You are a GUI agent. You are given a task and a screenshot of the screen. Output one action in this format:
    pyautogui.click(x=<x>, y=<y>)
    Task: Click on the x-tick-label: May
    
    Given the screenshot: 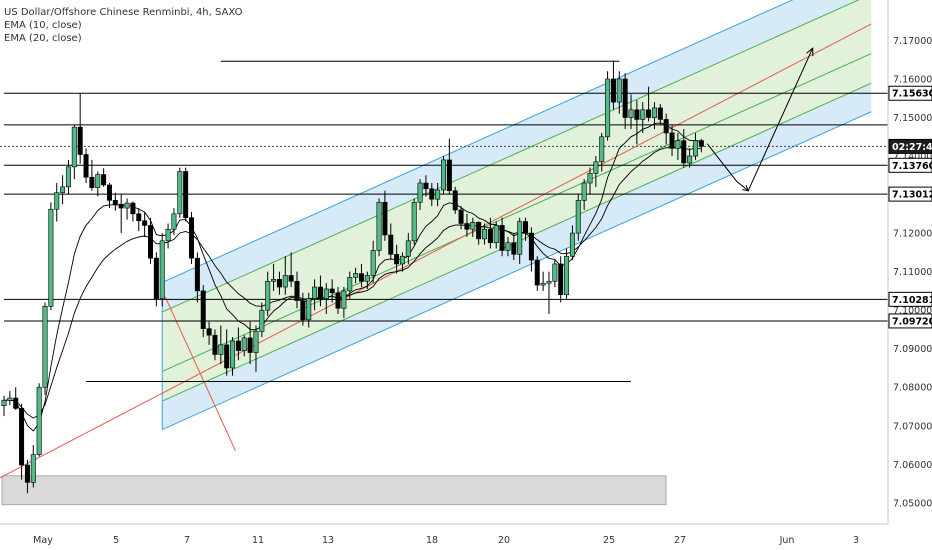 What is the action you would take?
    pyautogui.click(x=43, y=540)
    